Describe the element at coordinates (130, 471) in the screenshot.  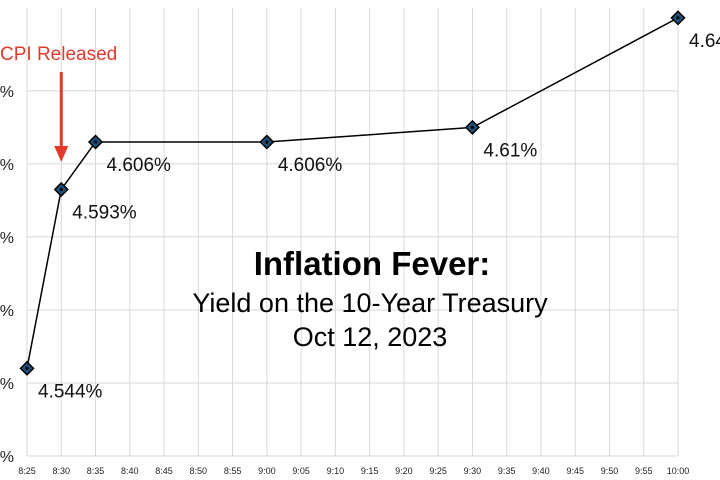
I see `x-tick-label: 8:40` at that location.